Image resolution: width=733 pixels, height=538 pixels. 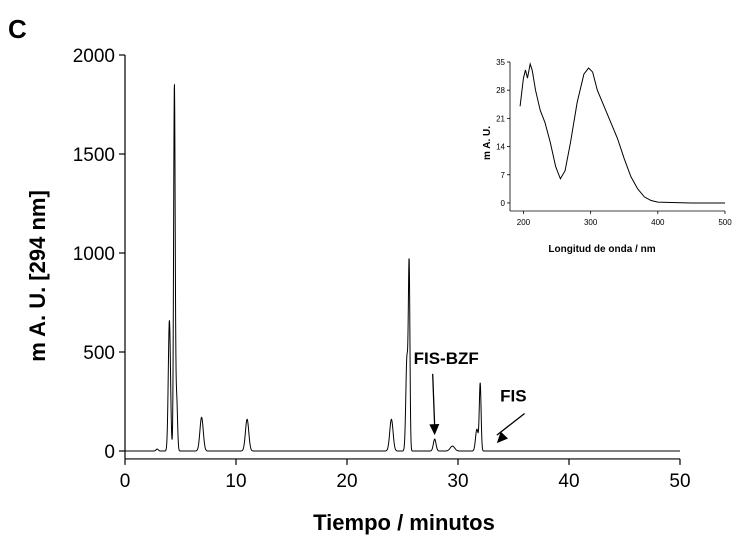 I want to click on main-x-ticks: 0 10 20 30 40 50, so click(x=405, y=475).